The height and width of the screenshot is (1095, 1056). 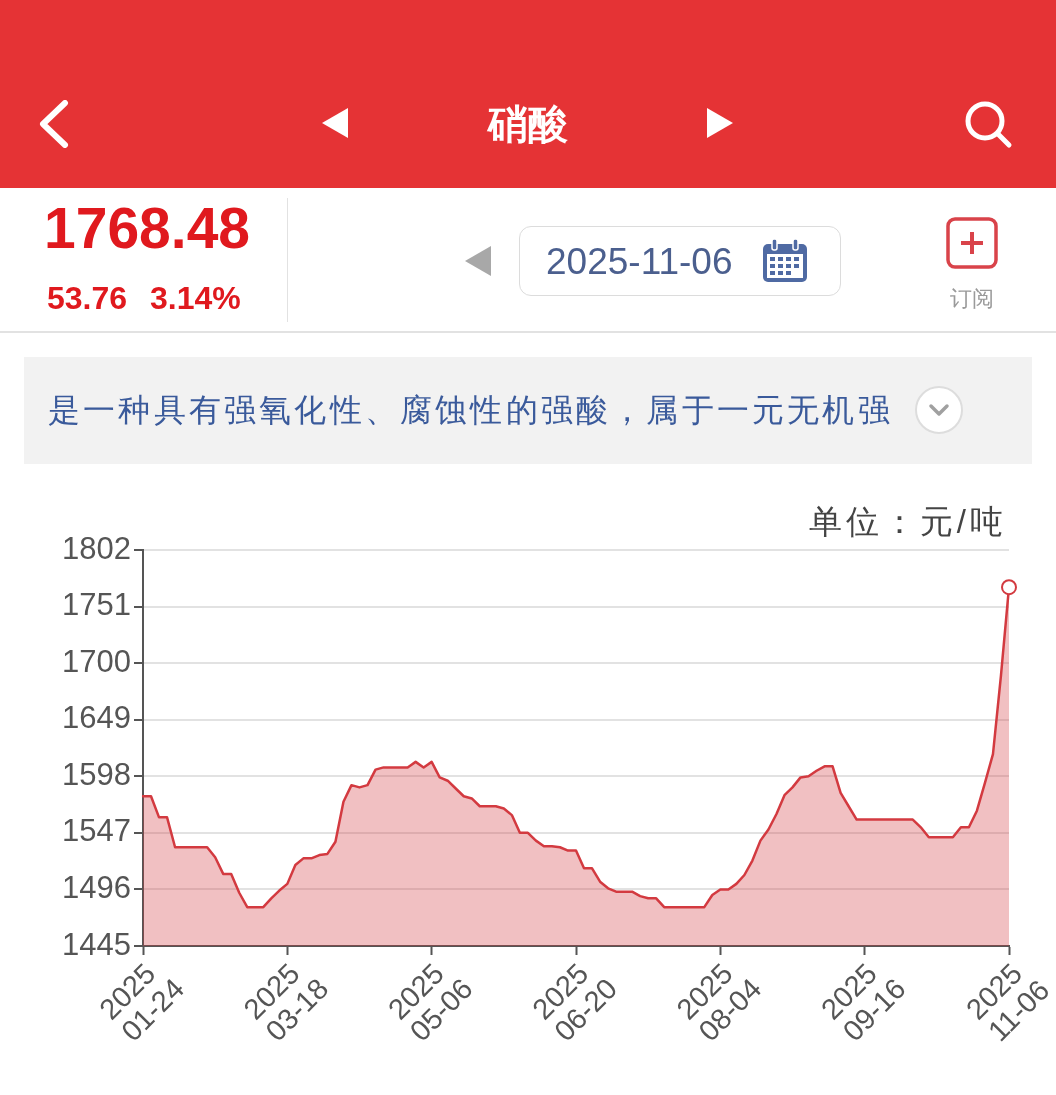 What do you see at coordinates (470, 410) in the screenshot?
I see `text: 是一种具有强氧化性、腐蚀性的强酸，属于一元无机强` at bounding box center [470, 410].